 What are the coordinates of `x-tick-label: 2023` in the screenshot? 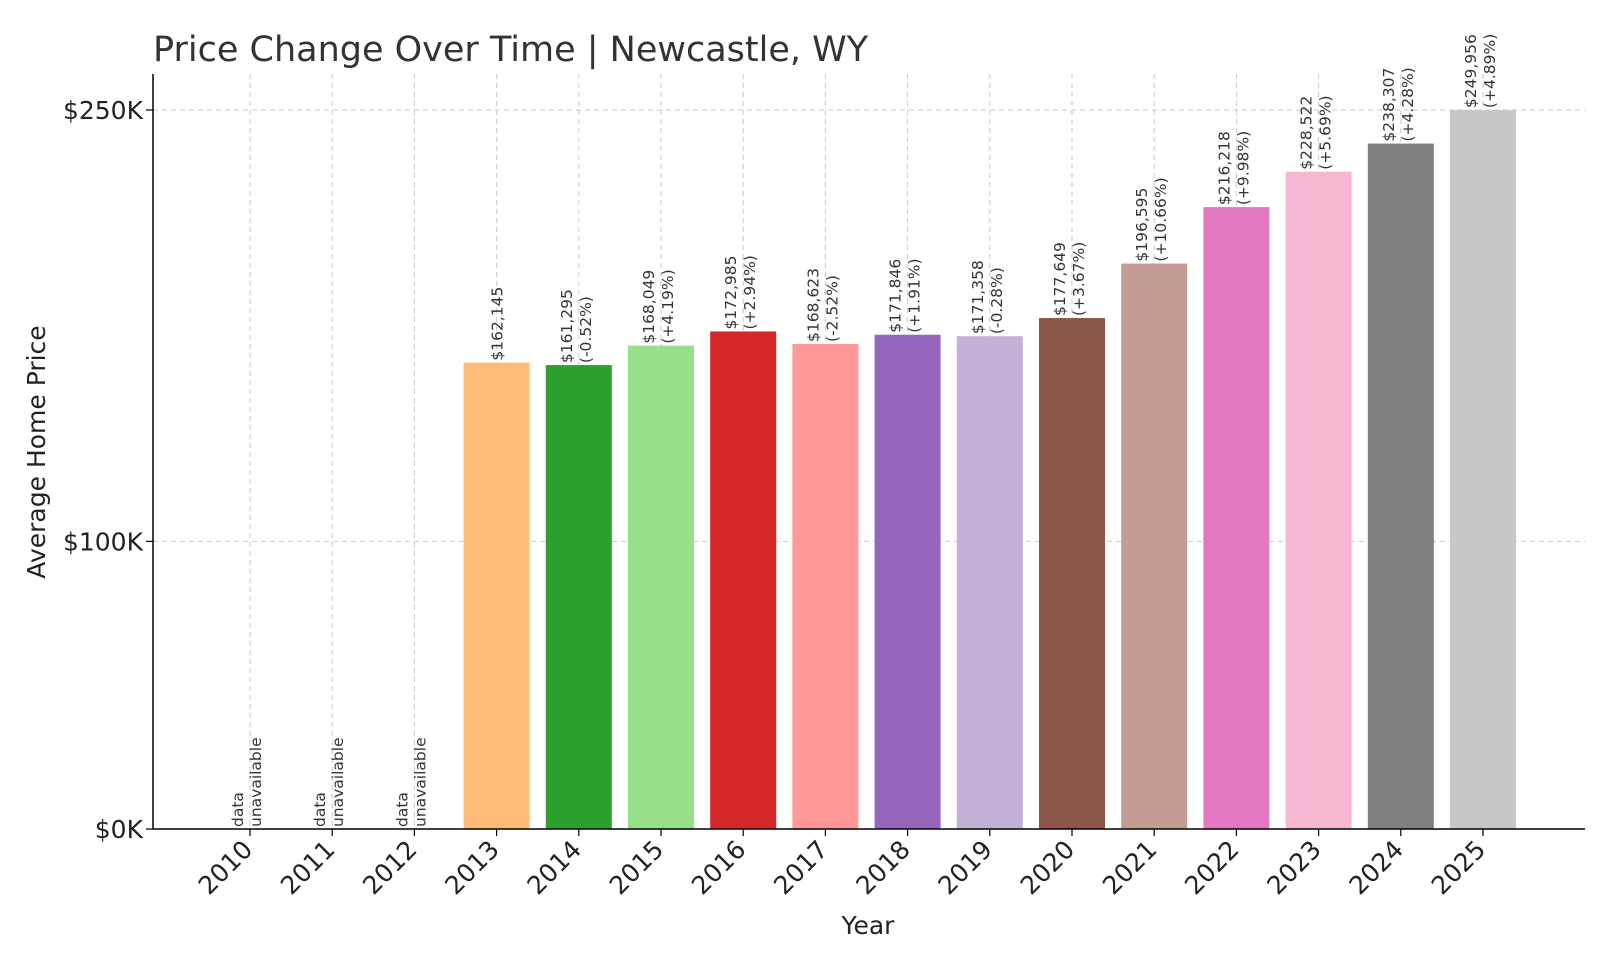 It's located at (1293, 867).